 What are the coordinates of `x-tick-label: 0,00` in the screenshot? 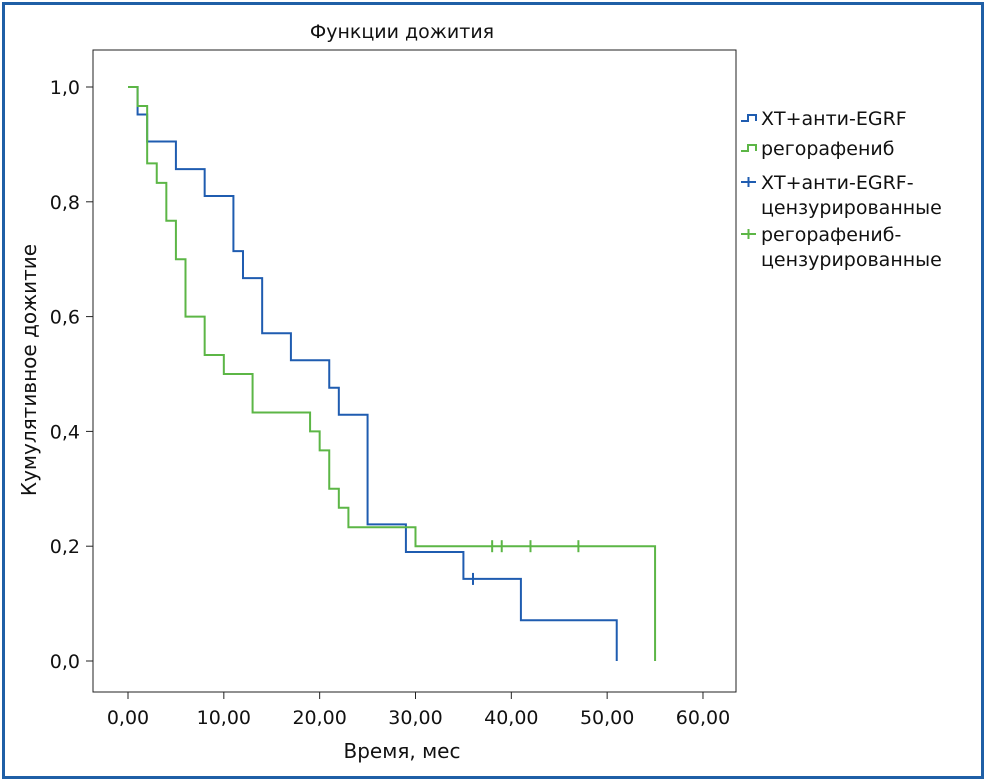 It's located at (128, 718).